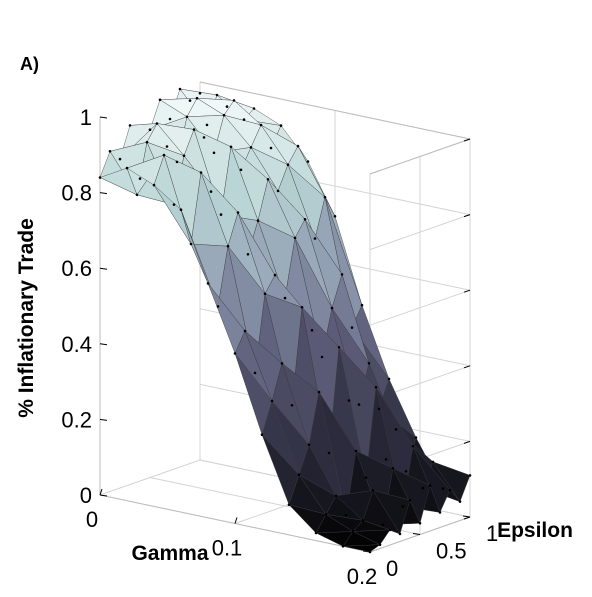 The height and width of the screenshot is (597, 592). What do you see at coordinates (169, 553) in the screenshot?
I see `x-axis-label: Gamma` at bounding box center [169, 553].